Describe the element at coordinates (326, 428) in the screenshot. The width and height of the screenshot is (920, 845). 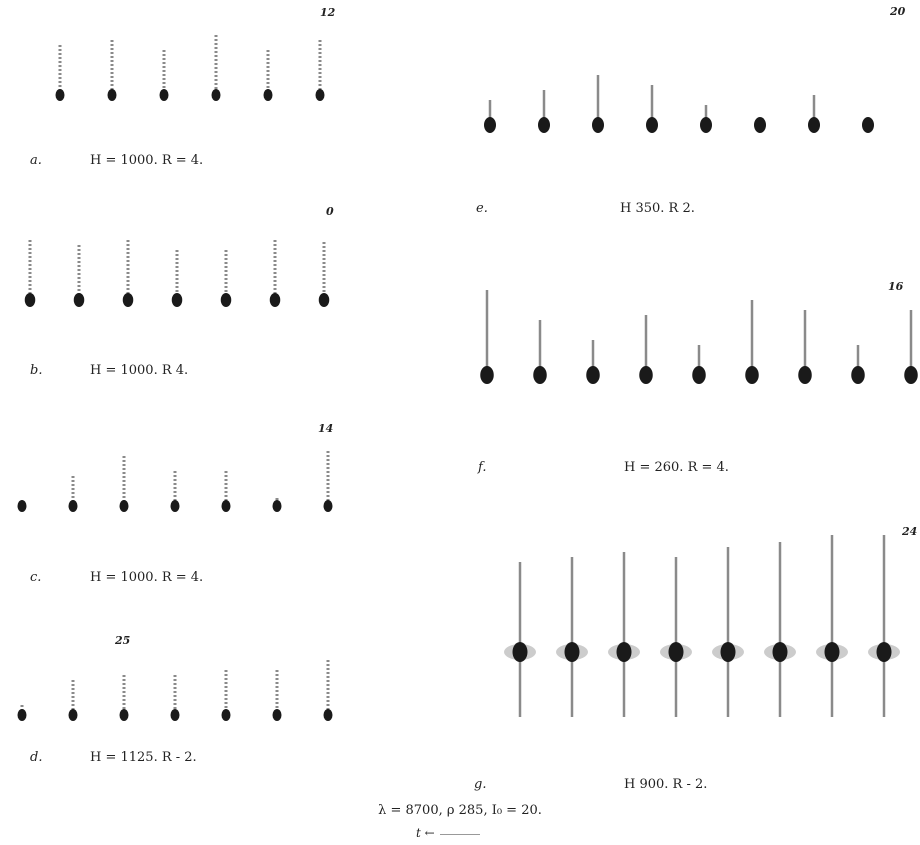
I see `plate-number: 14` at that location.